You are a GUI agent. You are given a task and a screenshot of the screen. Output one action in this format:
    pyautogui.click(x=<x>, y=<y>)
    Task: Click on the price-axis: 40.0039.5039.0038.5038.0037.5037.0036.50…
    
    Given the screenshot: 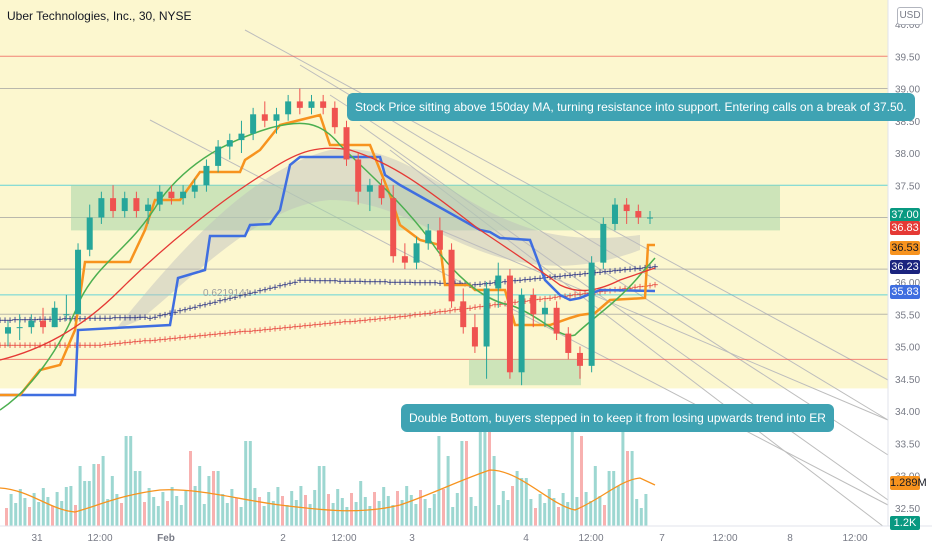 What is the action you would take?
    pyautogui.click(x=909, y=275)
    